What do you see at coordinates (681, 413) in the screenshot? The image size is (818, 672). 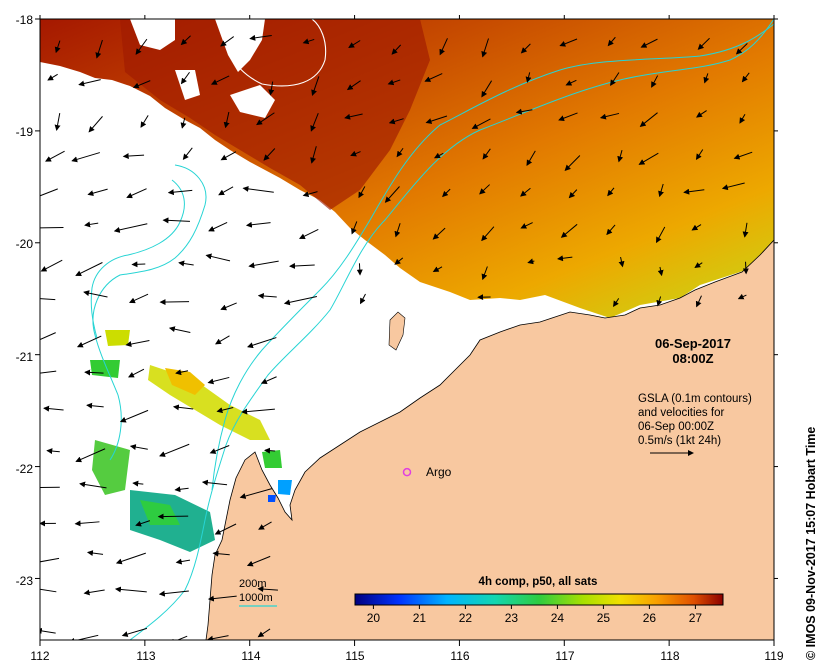 I see `info-line-2: and velocities for` at bounding box center [681, 413].